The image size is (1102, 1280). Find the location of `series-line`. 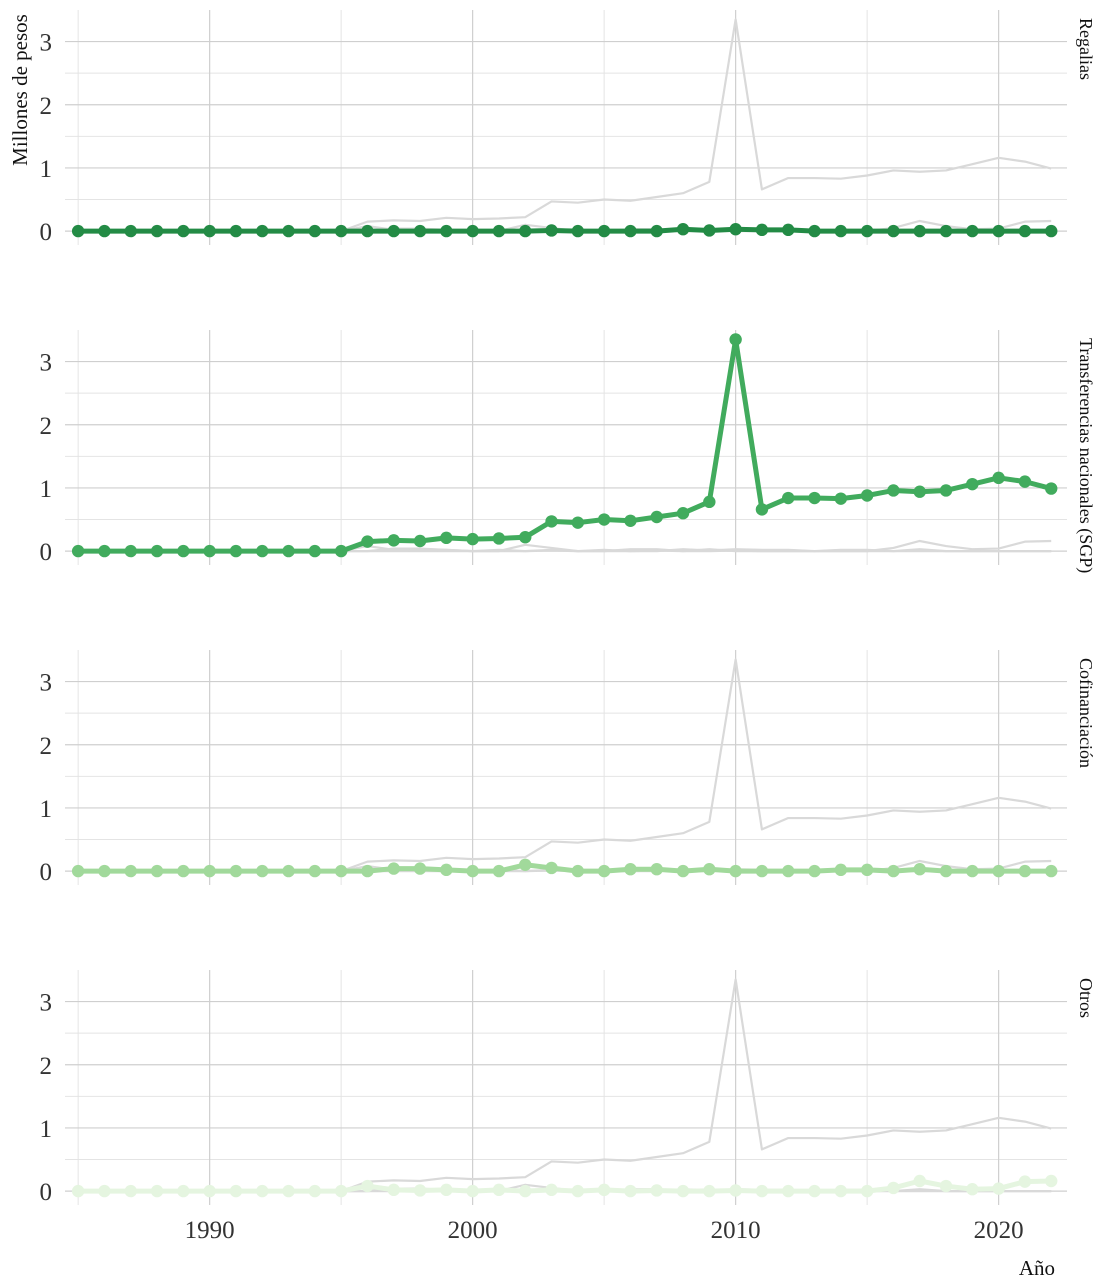

series-line is located at coordinates (565, 230).